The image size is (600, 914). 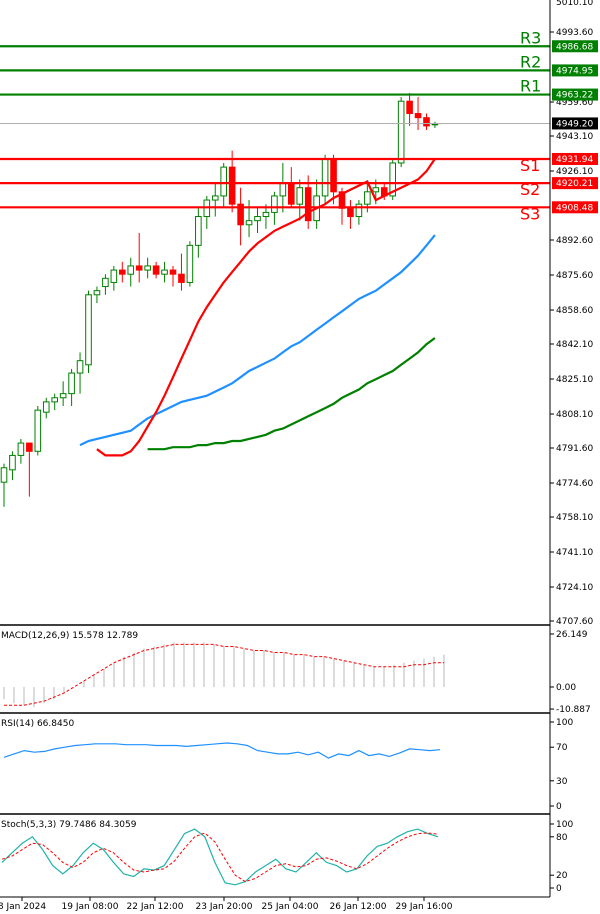 I want to click on rsi-pane: 100 70 30 0, so click(x=288, y=765).